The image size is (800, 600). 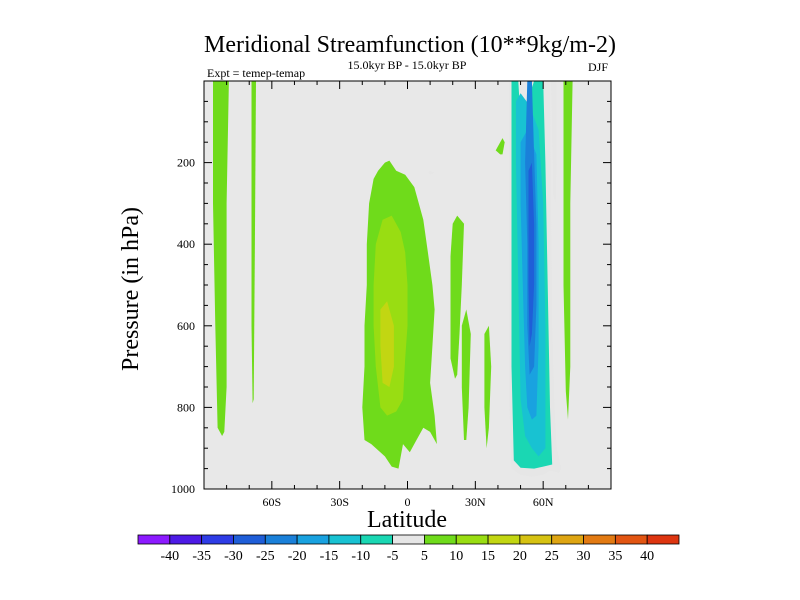 I want to click on season-label: DJF, so click(x=598, y=67).